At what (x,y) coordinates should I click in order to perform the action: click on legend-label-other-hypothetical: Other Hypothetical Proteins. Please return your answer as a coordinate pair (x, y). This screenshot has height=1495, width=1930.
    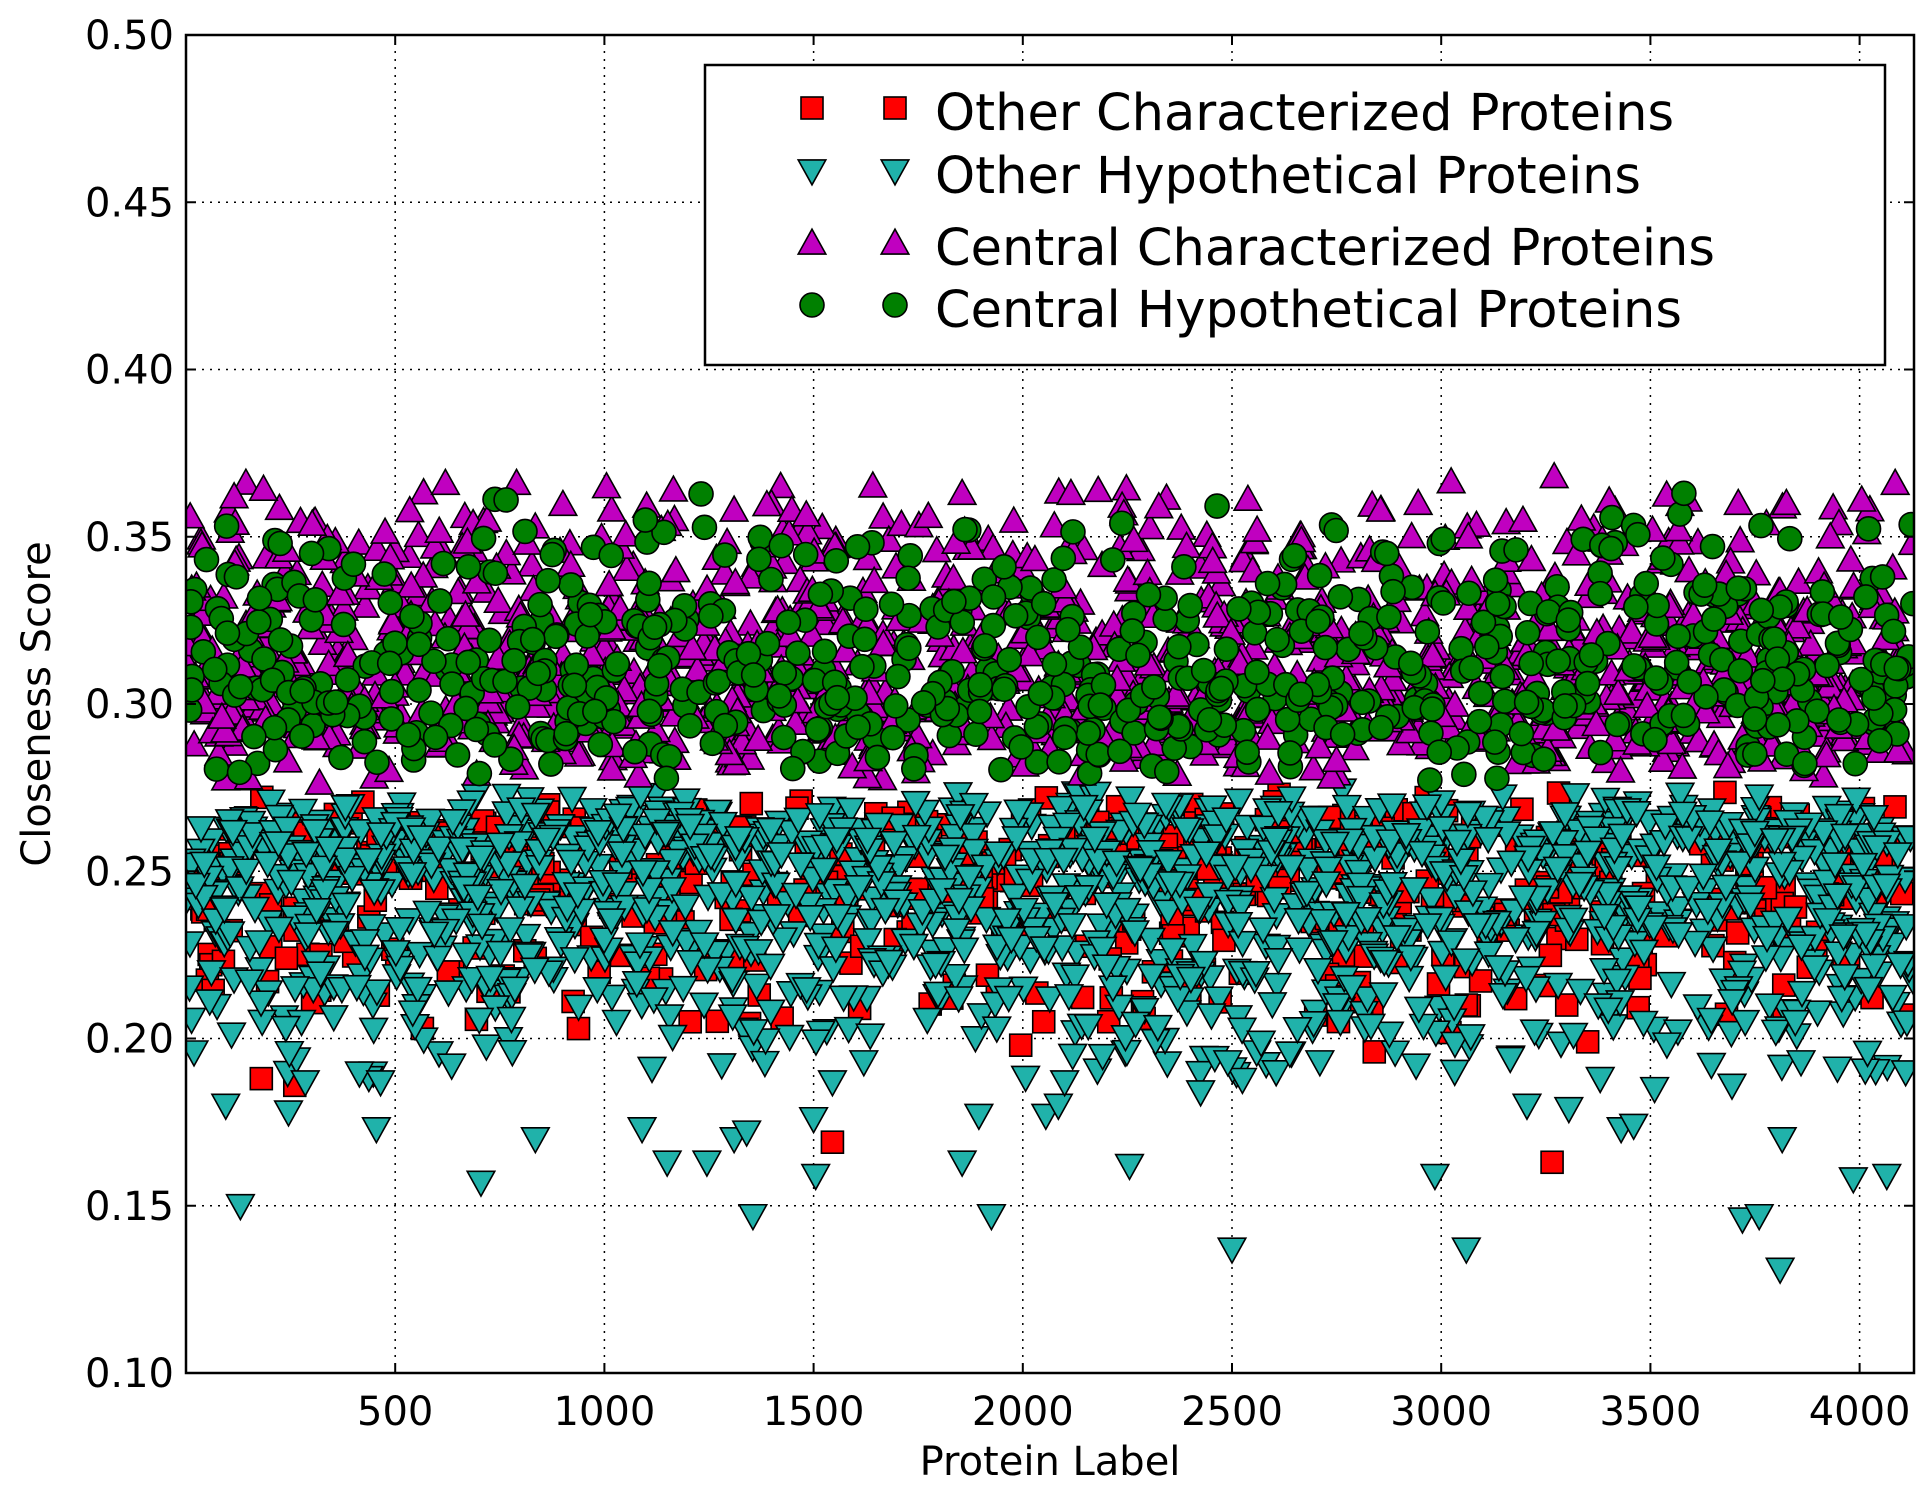
    Looking at the image, I should click on (1288, 176).